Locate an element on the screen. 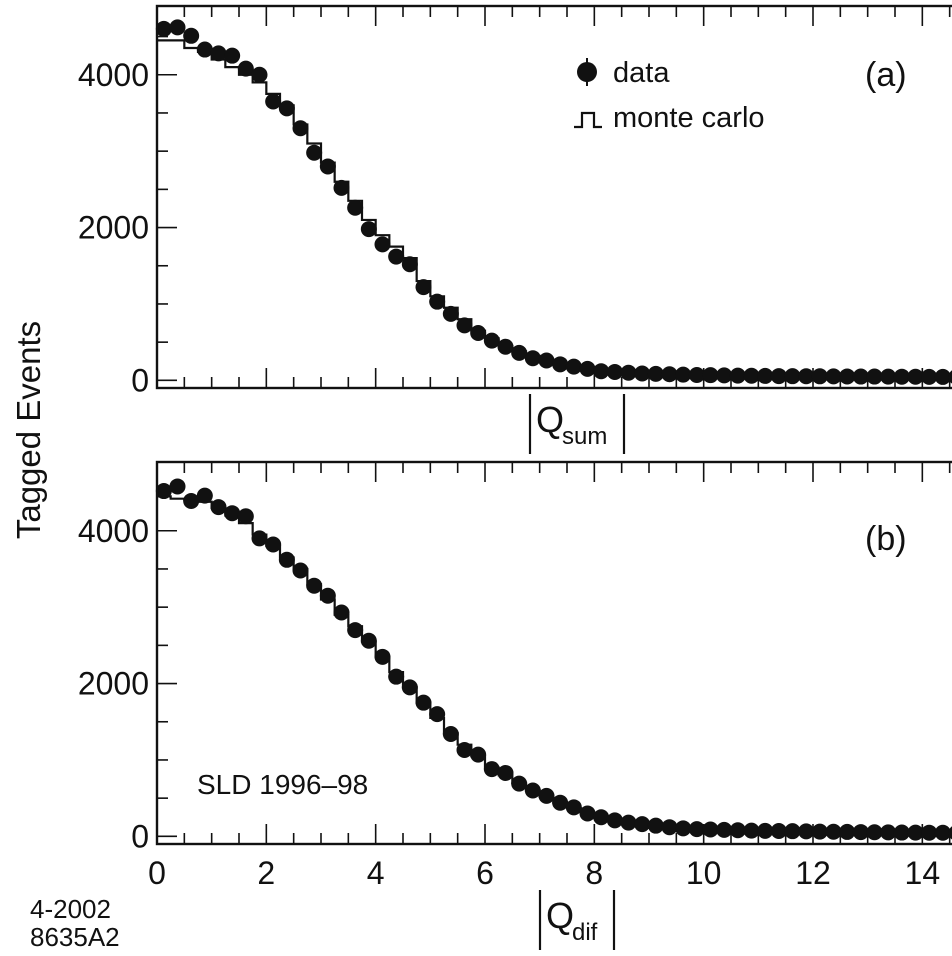 Image resolution: width=952 pixels, height=956 pixels. b-ytick-label: 0 is located at coordinates (140, 836).